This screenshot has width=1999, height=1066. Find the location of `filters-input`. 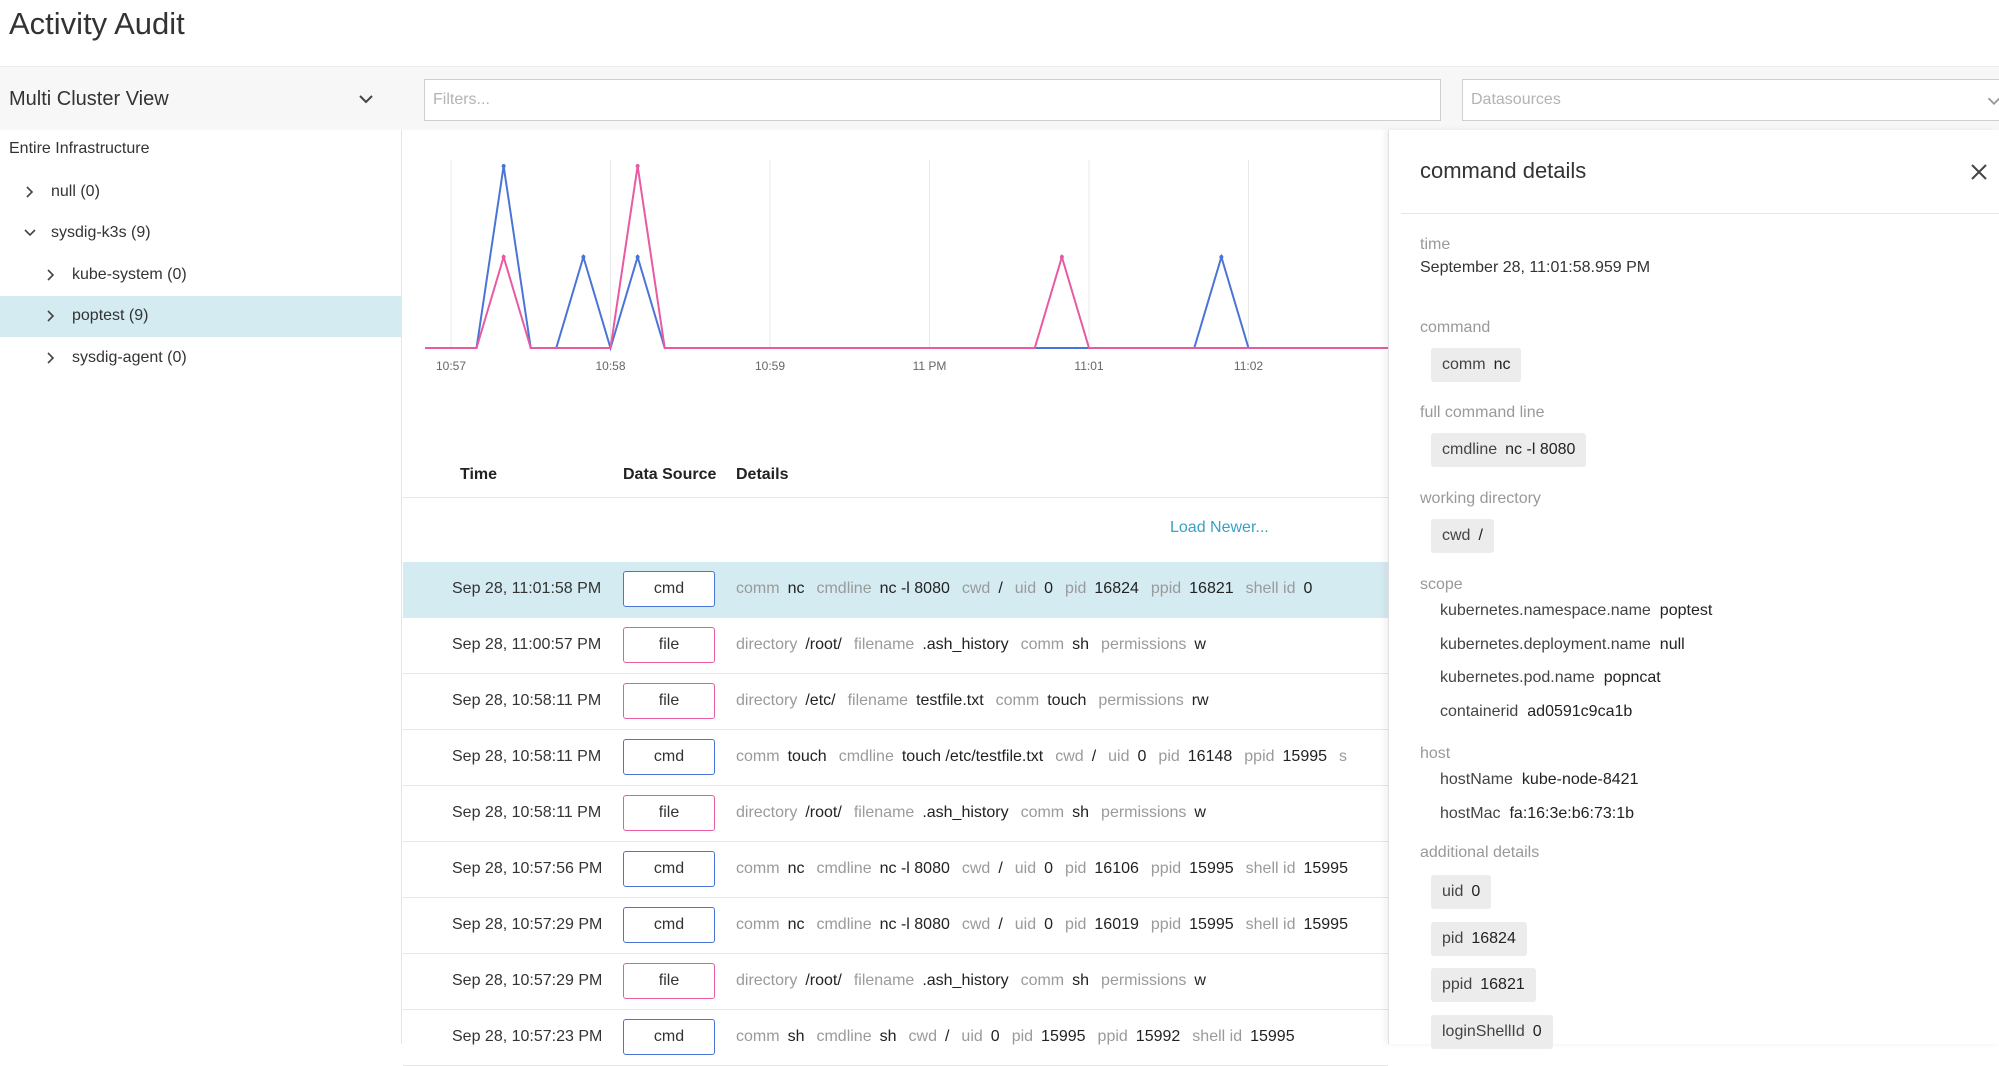

filters-input is located at coordinates (932, 100).